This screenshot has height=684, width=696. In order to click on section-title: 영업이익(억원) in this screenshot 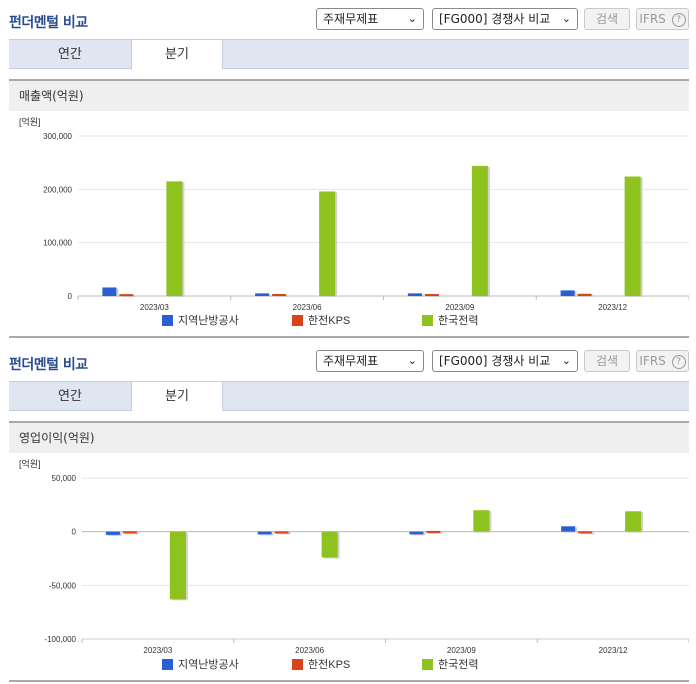, I will do `click(349, 437)`.